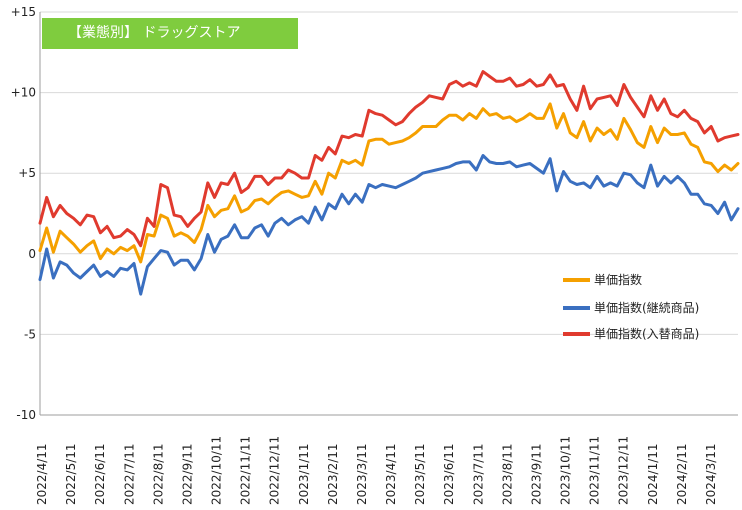 The image size is (742, 510). What do you see at coordinates (624, 470) in the screenshot?
I see `x-tick-label: 2023/12/11` at bounding box center [624, 470].